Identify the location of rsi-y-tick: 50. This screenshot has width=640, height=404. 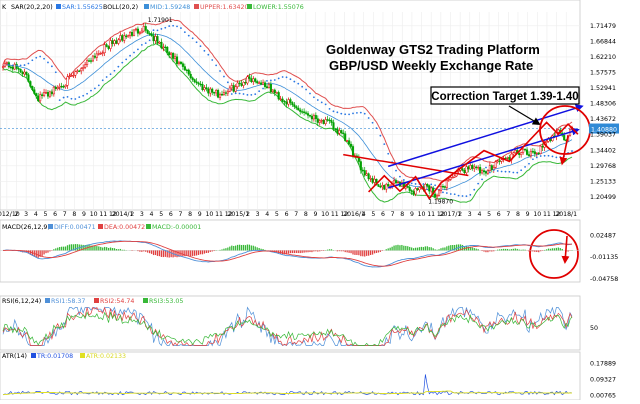
(594, 328).